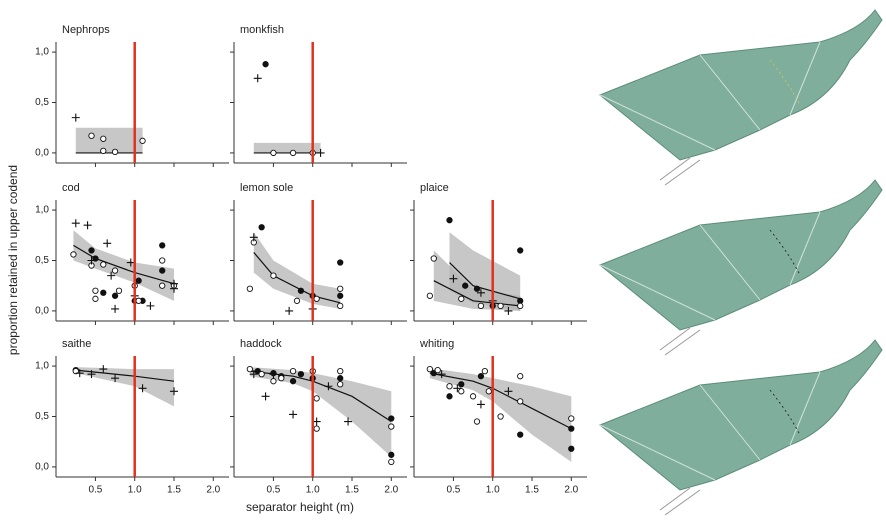 Image resolution: width=886 pixels, height=520 pixels. I want to click on net-body, so click(741, 85).